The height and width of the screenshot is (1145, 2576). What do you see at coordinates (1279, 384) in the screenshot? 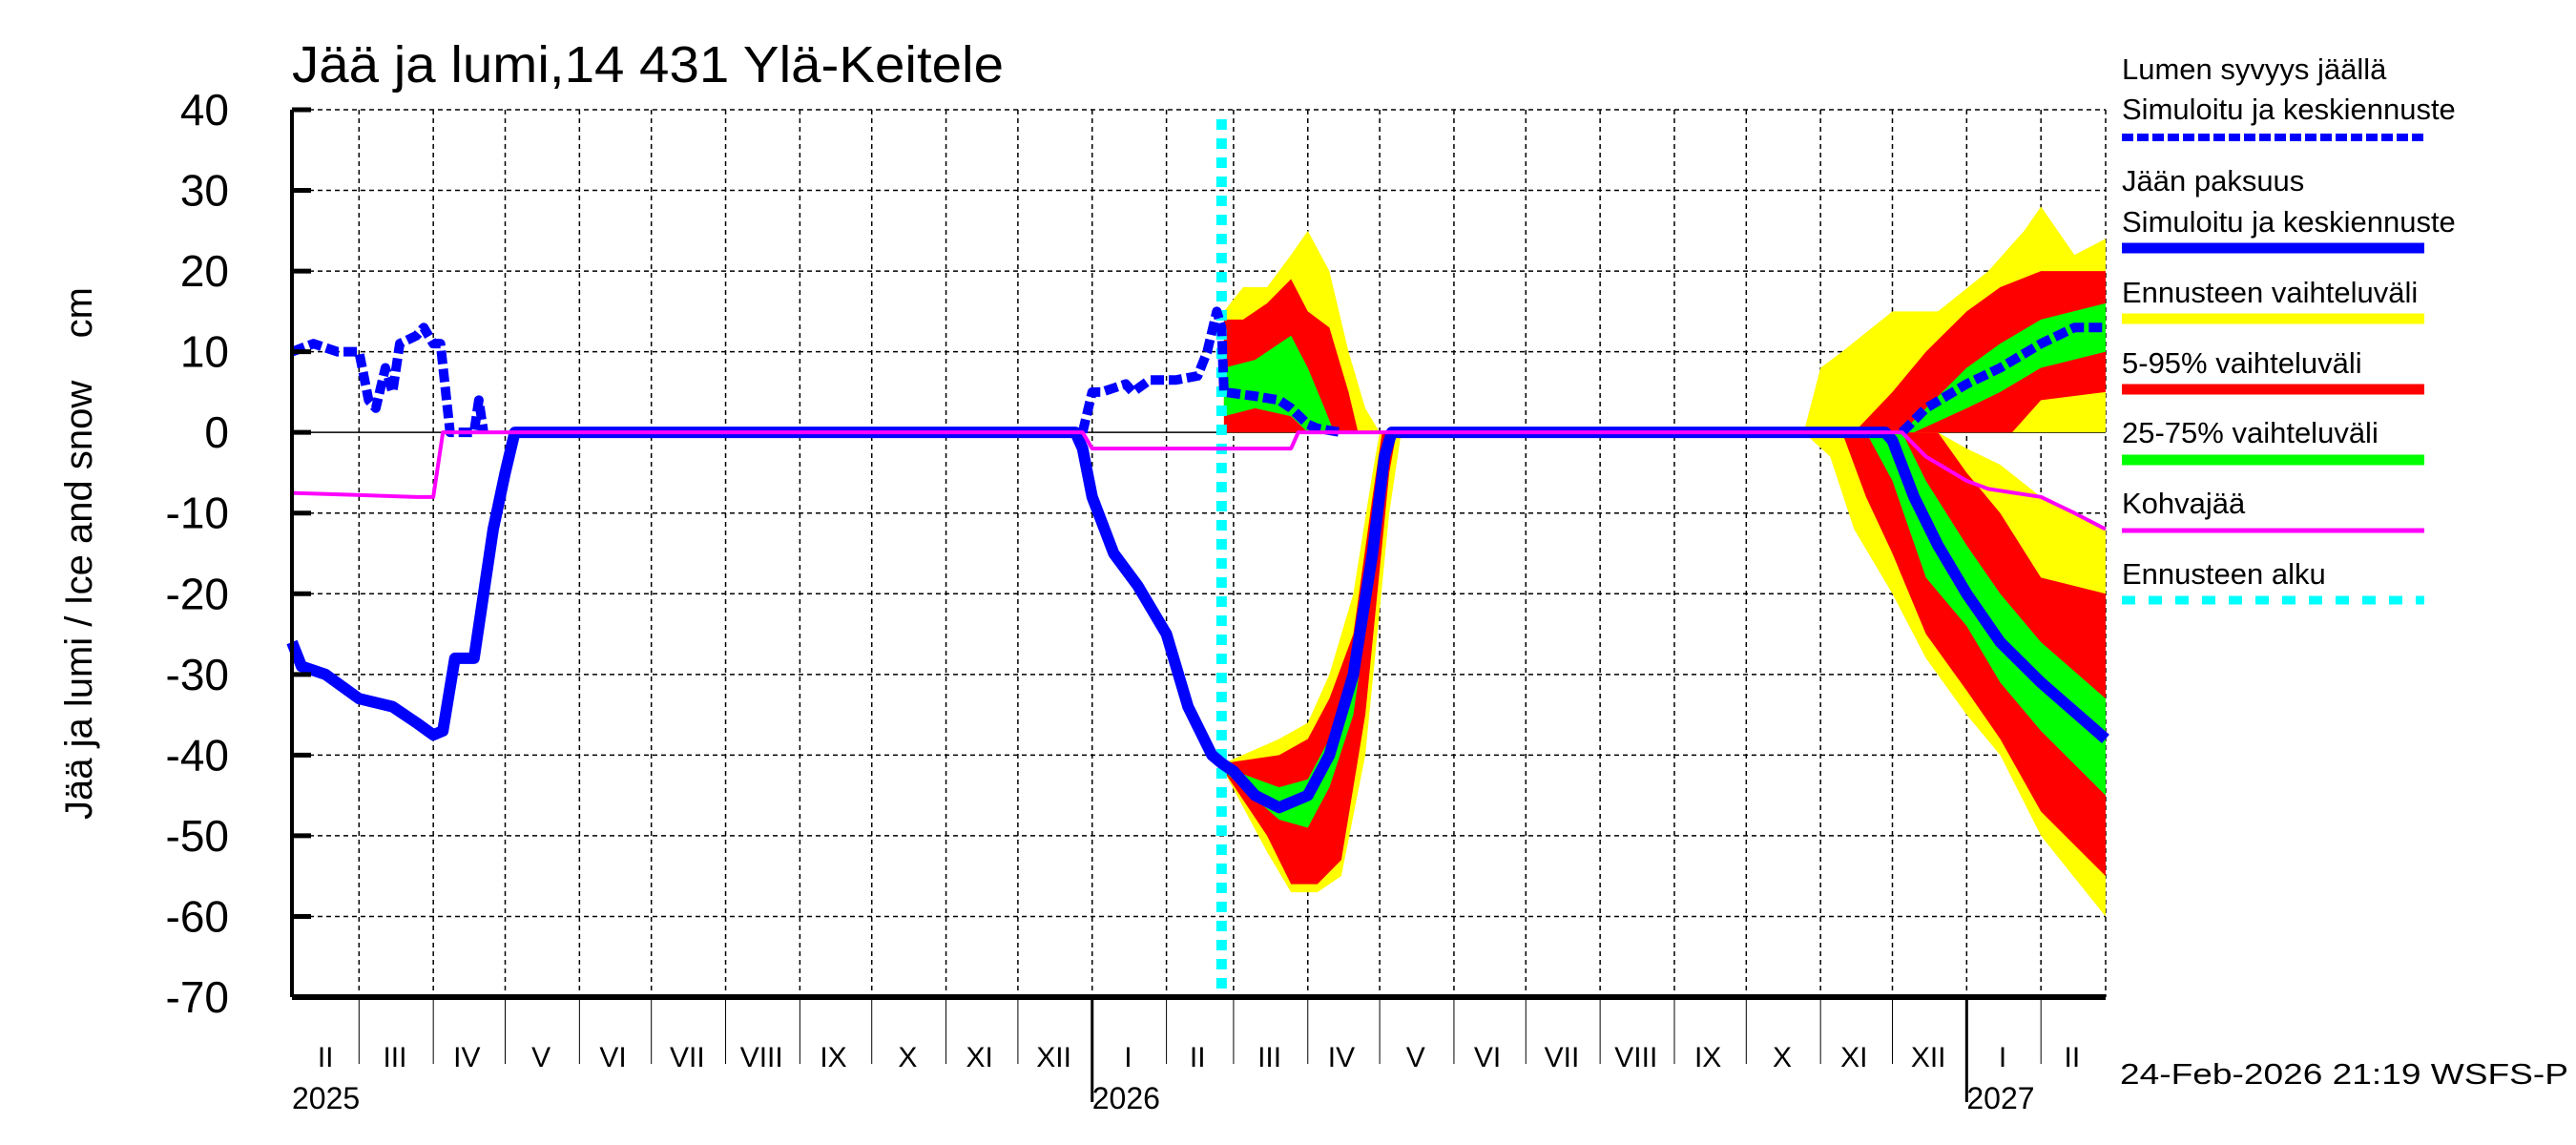
I see `band-00ff00` at bounding box center [1279, 384].